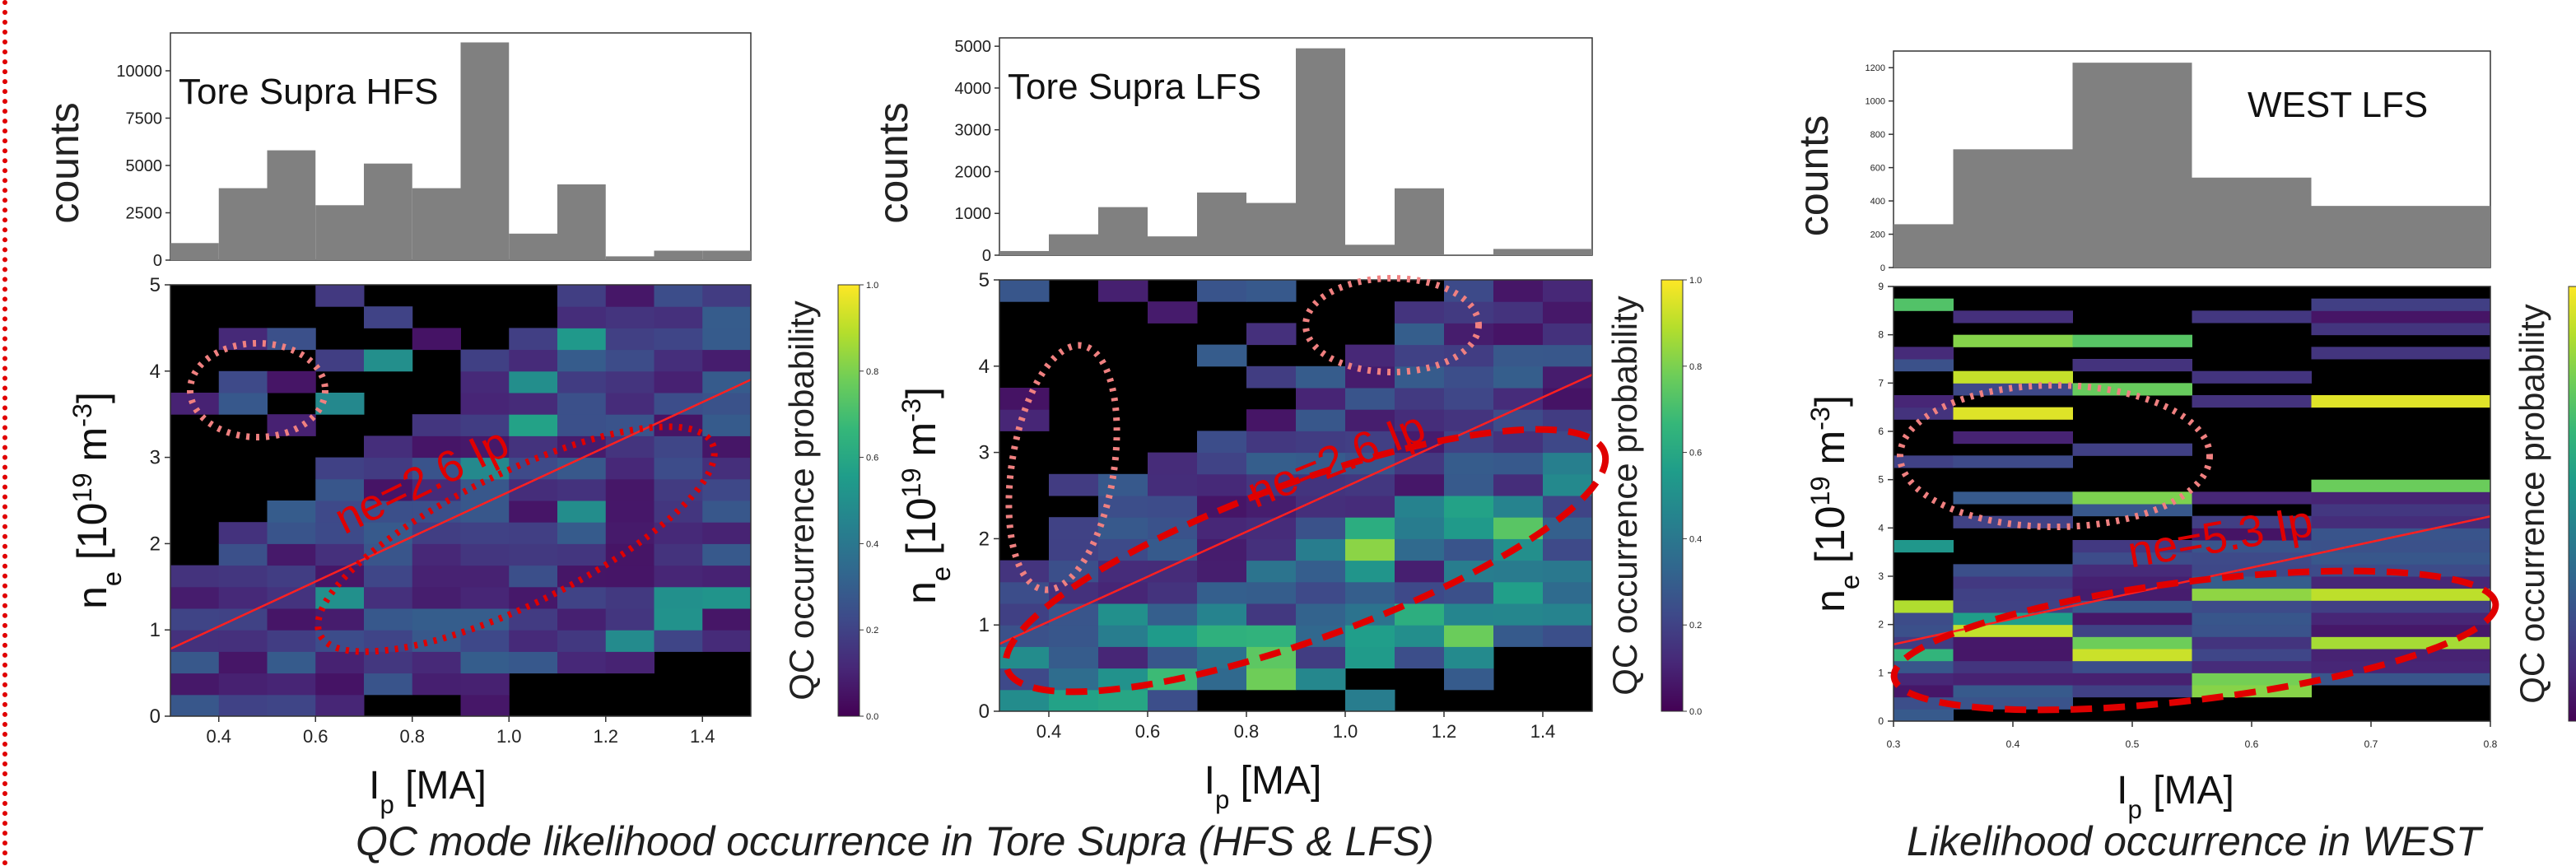 This screenshot has width=2576, height=866. What do you see at coordinates (1877, 202) in the screenshot?
I see `hist-ytick-label-2-2: 400` at bounding box center [1877, 202].